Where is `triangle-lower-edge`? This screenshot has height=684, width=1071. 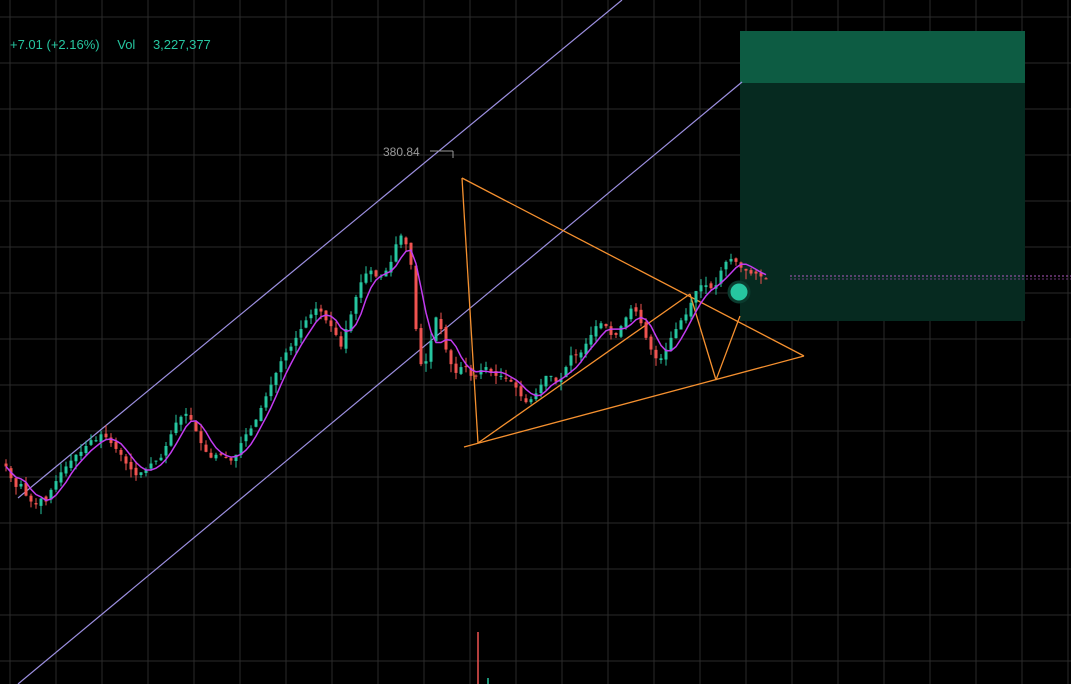 triangle-lower-edge is located at coordinates (634, 401).